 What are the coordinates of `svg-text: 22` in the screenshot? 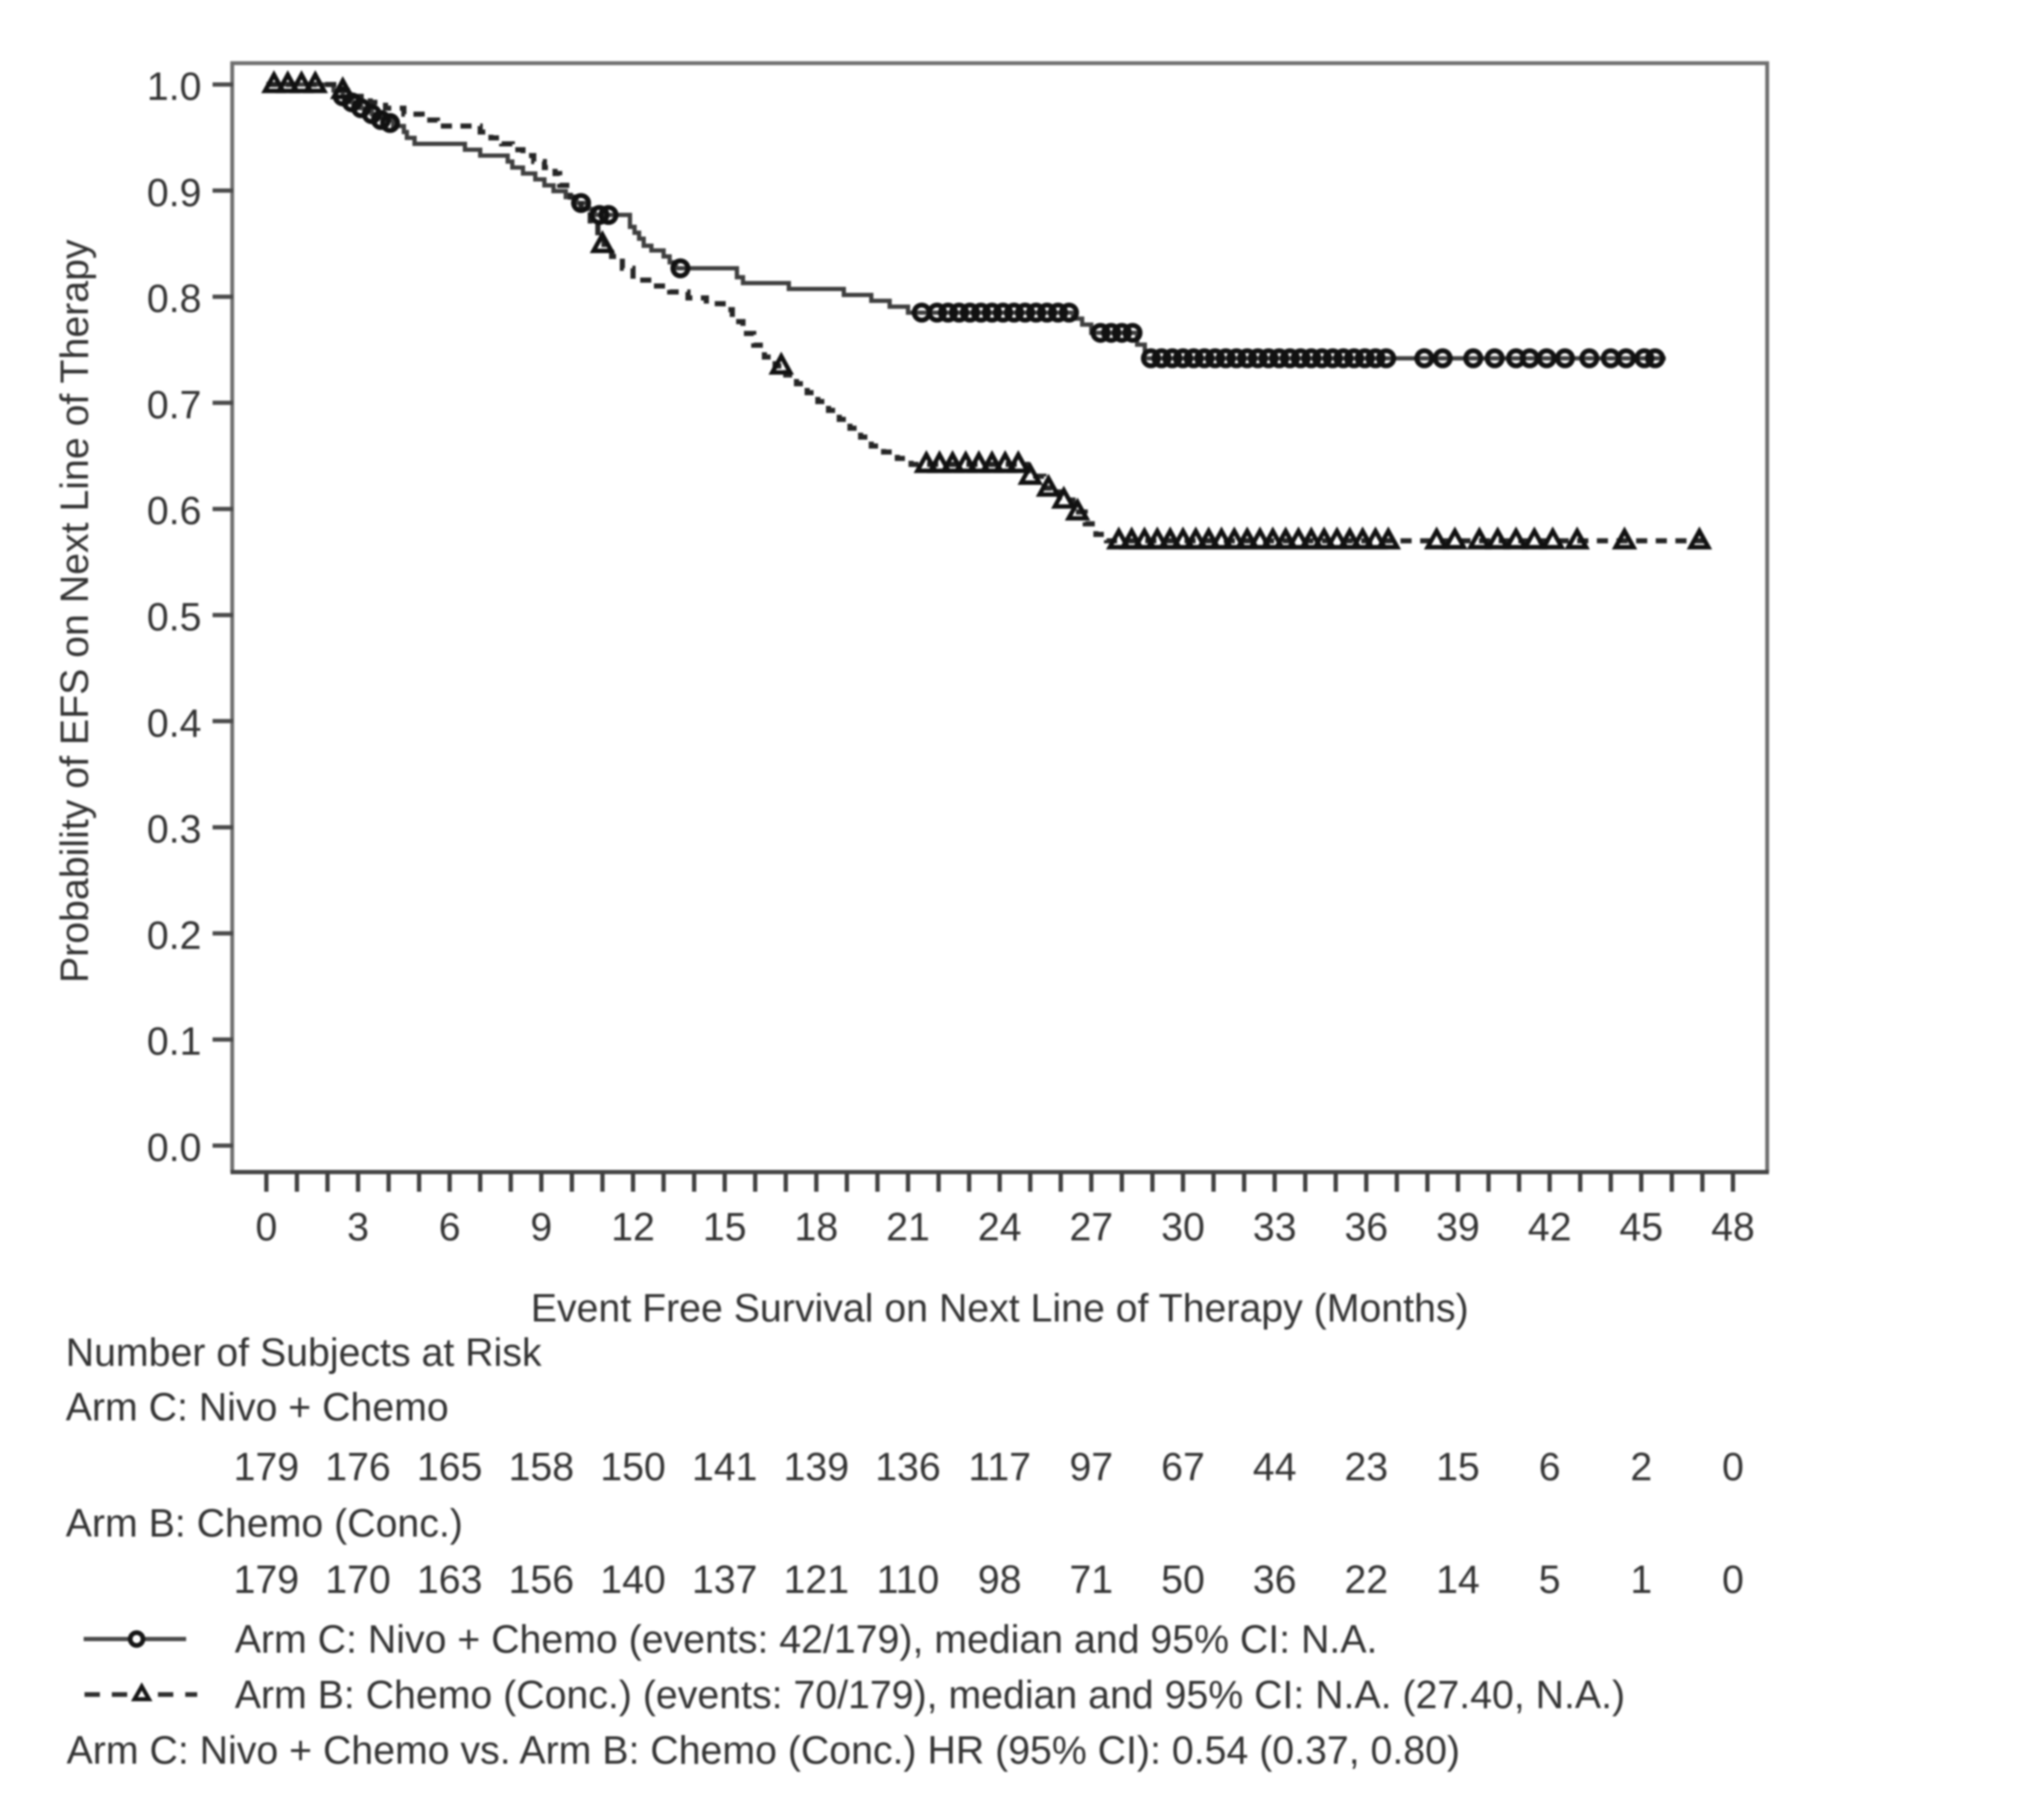 It's located at (1366, 1579).